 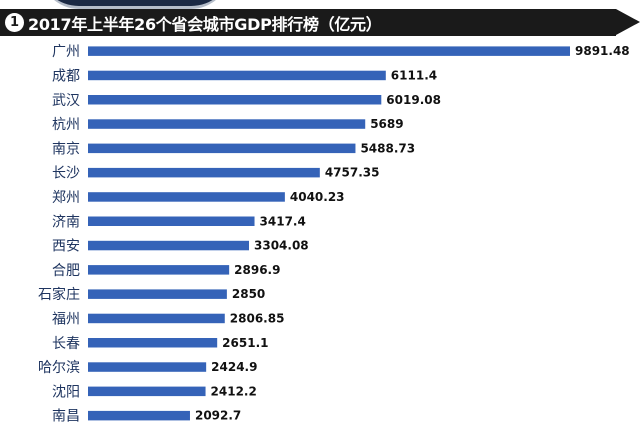 What do you see at coordinates (281, 246) in the screenshot?
I see `value-label: 3304.08` at bounding box center [281, 246].